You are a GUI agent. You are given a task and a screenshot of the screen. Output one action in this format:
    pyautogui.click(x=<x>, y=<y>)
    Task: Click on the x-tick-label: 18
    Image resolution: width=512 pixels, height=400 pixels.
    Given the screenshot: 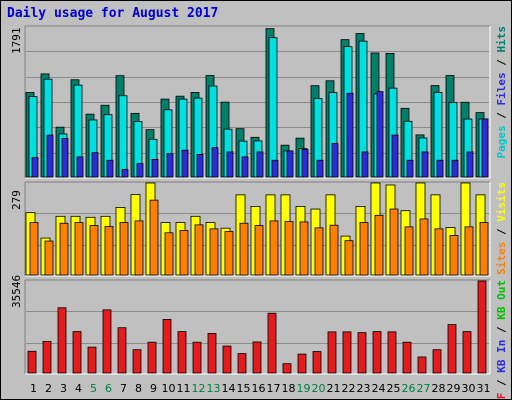 What is the action you would take?
    pyautogui.click(x=289, y=388)
    